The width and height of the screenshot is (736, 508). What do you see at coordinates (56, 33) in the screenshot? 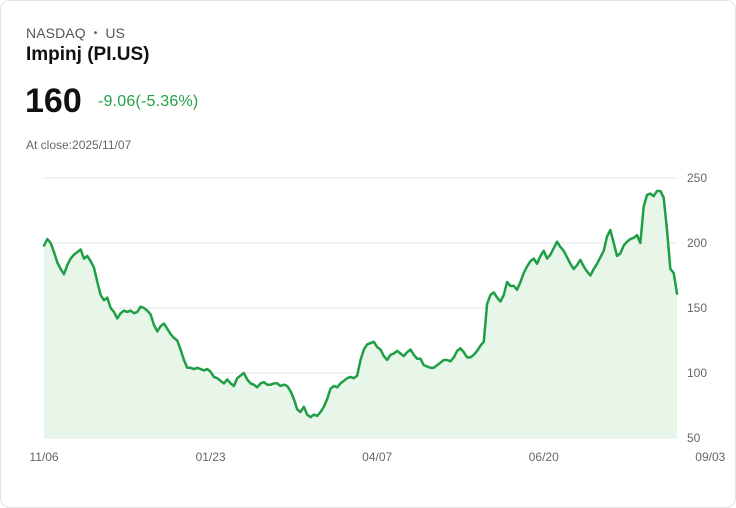
I see `exchange-label: NASDAQ` at bounding box center [56, 33].